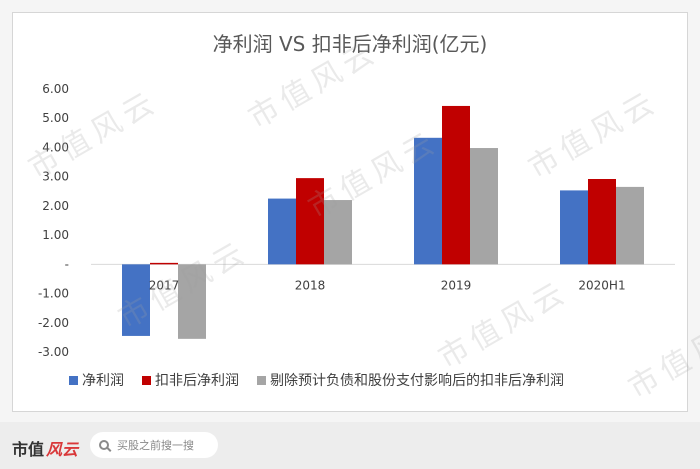  I want to click on search-box: 买股之前搜一搜, so click(154, 445).